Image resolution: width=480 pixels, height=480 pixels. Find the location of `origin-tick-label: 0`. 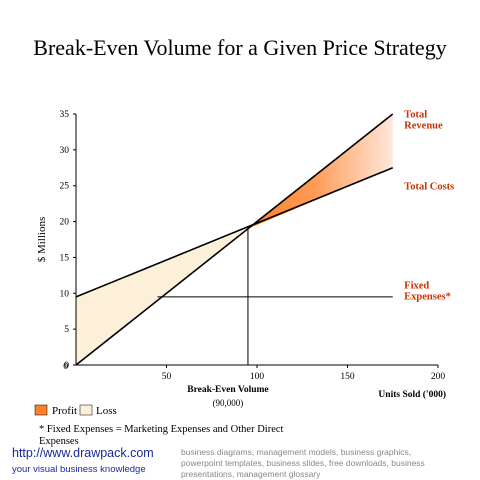

origin-tick-label: 0 is located at coordinates (65, 367).